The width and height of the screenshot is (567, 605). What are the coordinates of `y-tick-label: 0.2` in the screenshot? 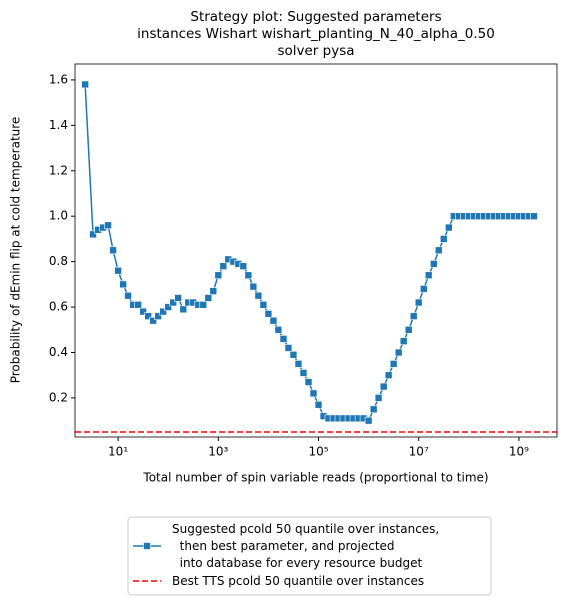 It's located at (58, 397).